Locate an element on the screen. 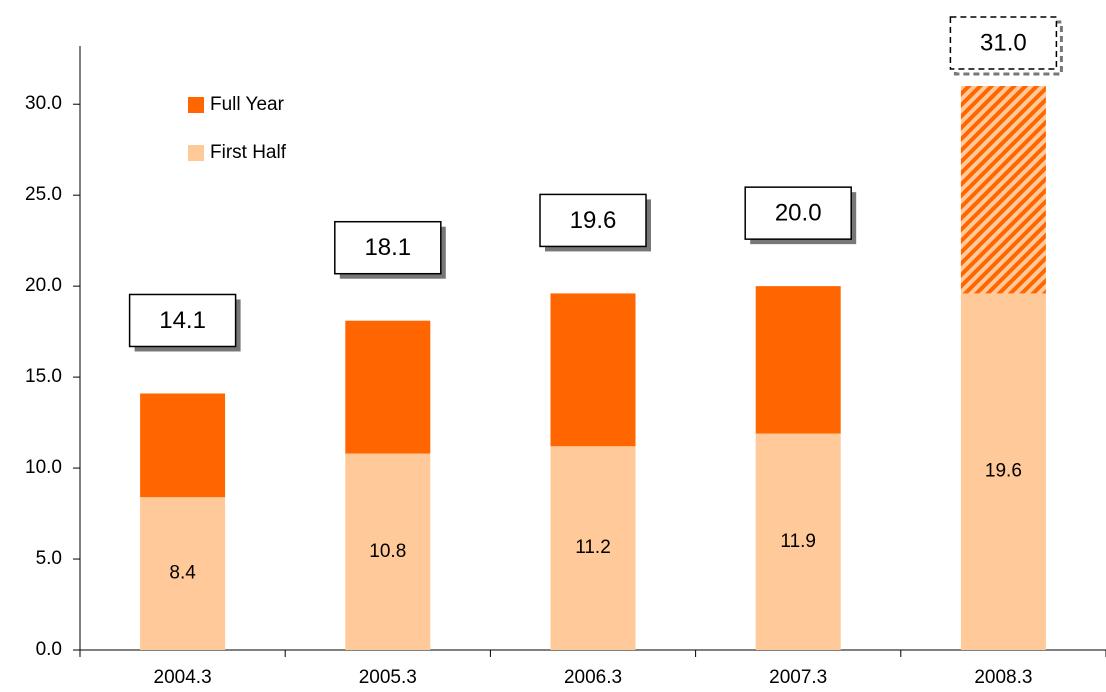 The width and height of the screenshot is (1106, 692). y-tick-label: 20.0 is located at coordinates (43, 285).